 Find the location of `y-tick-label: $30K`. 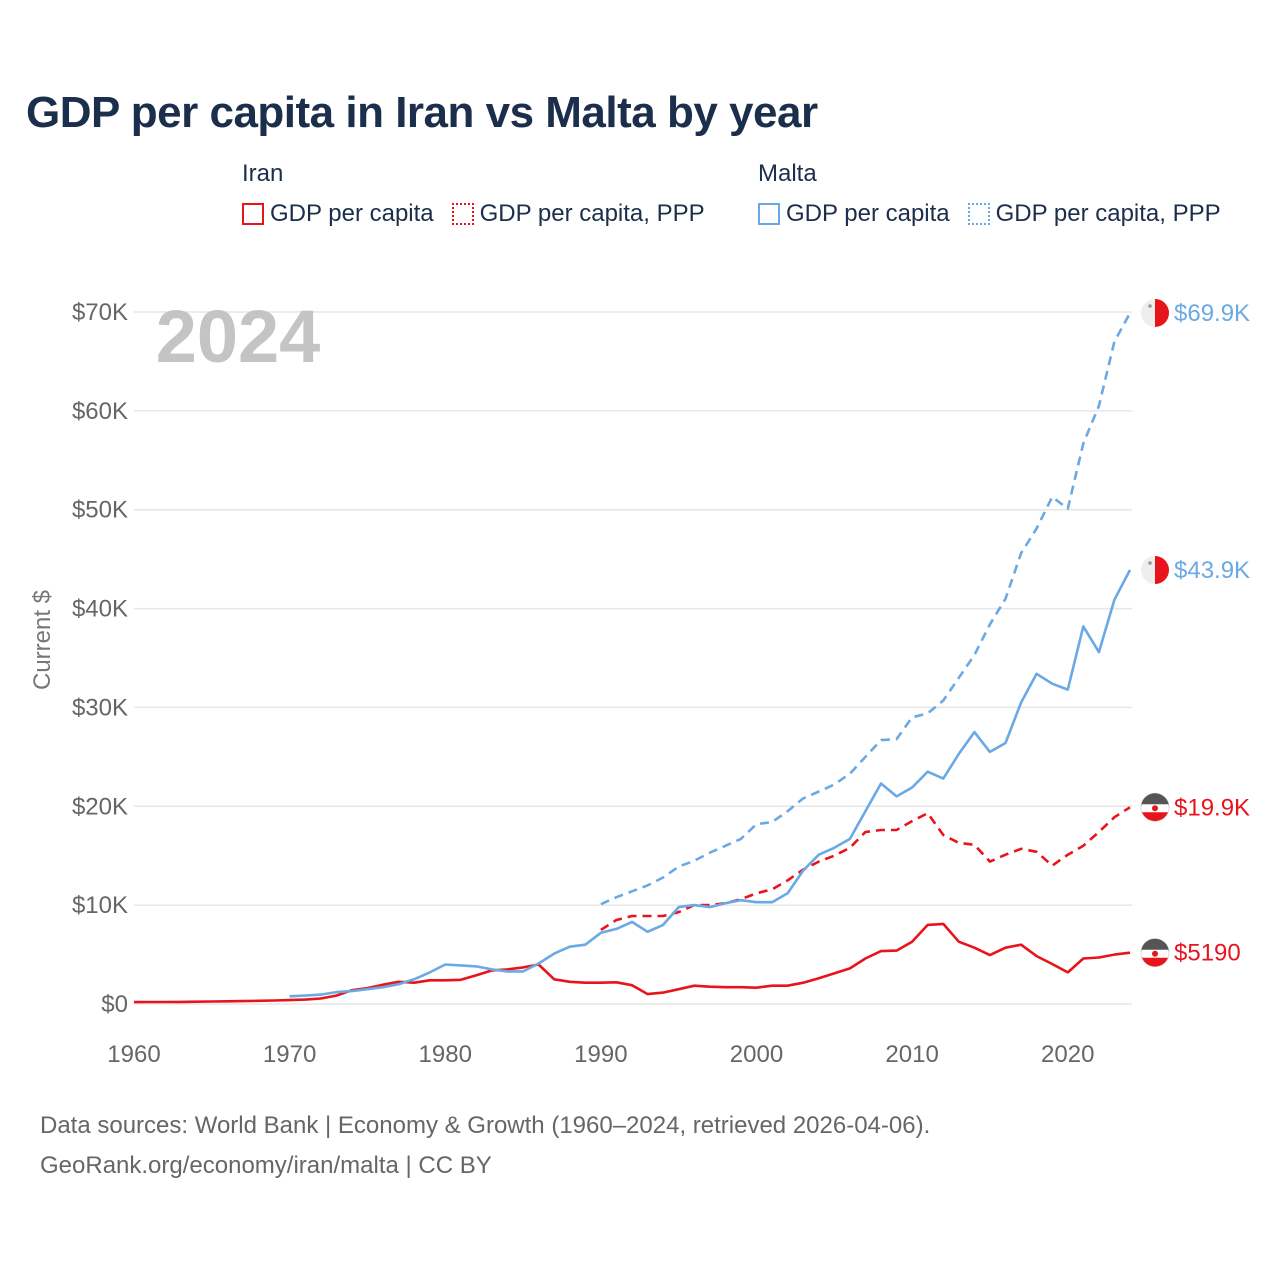

y-tick-label: $30K is located at coordinates (100, 707).